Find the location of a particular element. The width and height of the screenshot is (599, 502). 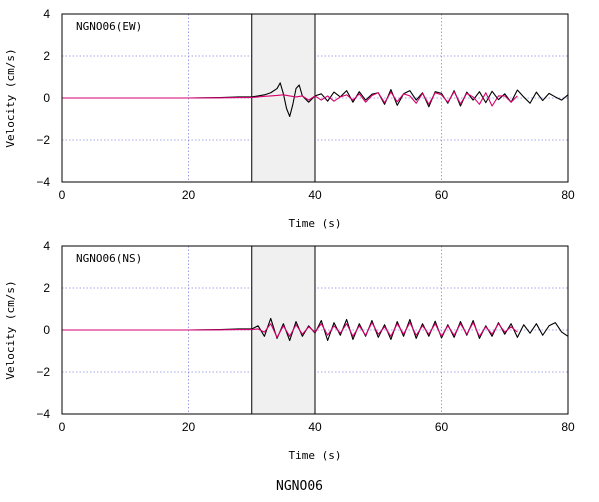

station-label: NGNO06(EW) is located at coordinates (109, 26).